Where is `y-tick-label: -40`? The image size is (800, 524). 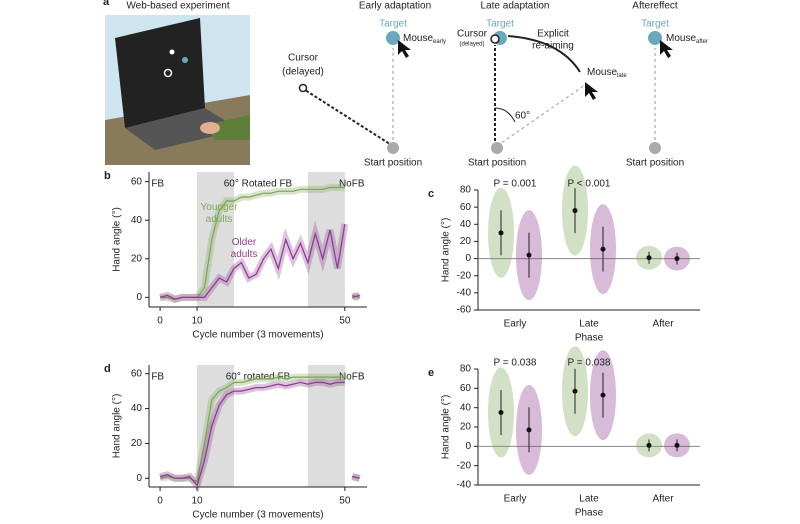
y-tick-label: -40 is located at coordinates (464, 292).